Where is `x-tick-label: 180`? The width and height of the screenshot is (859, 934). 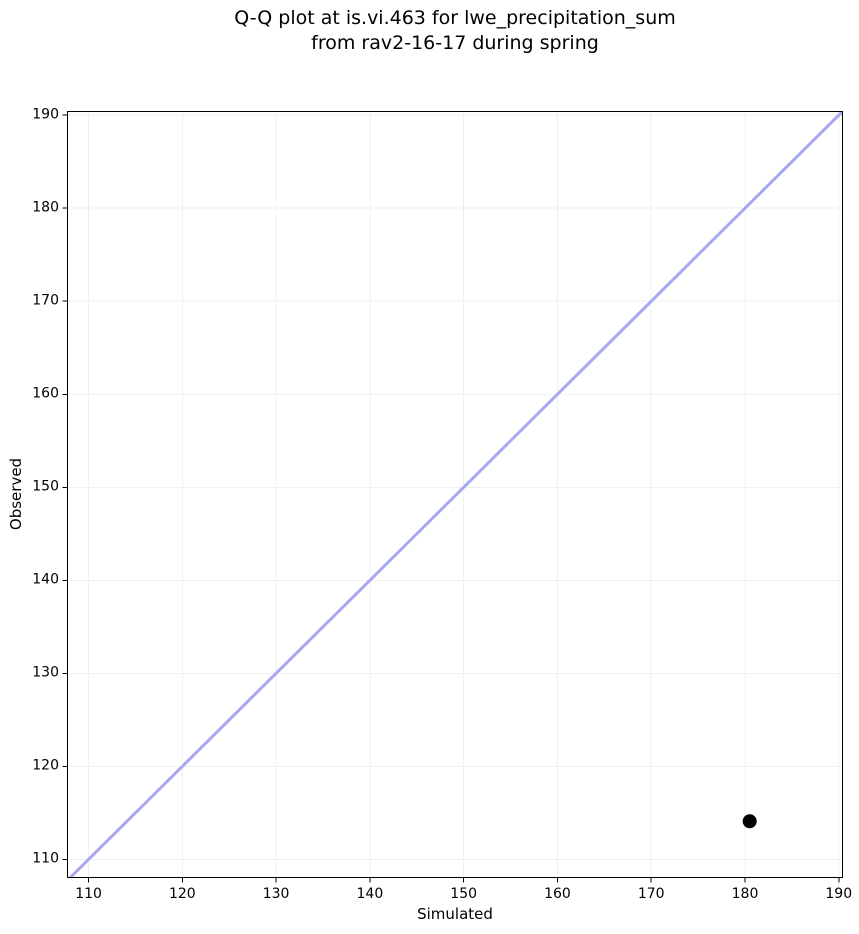 x-tick-label: 180 is located at coordinates (745, 894).